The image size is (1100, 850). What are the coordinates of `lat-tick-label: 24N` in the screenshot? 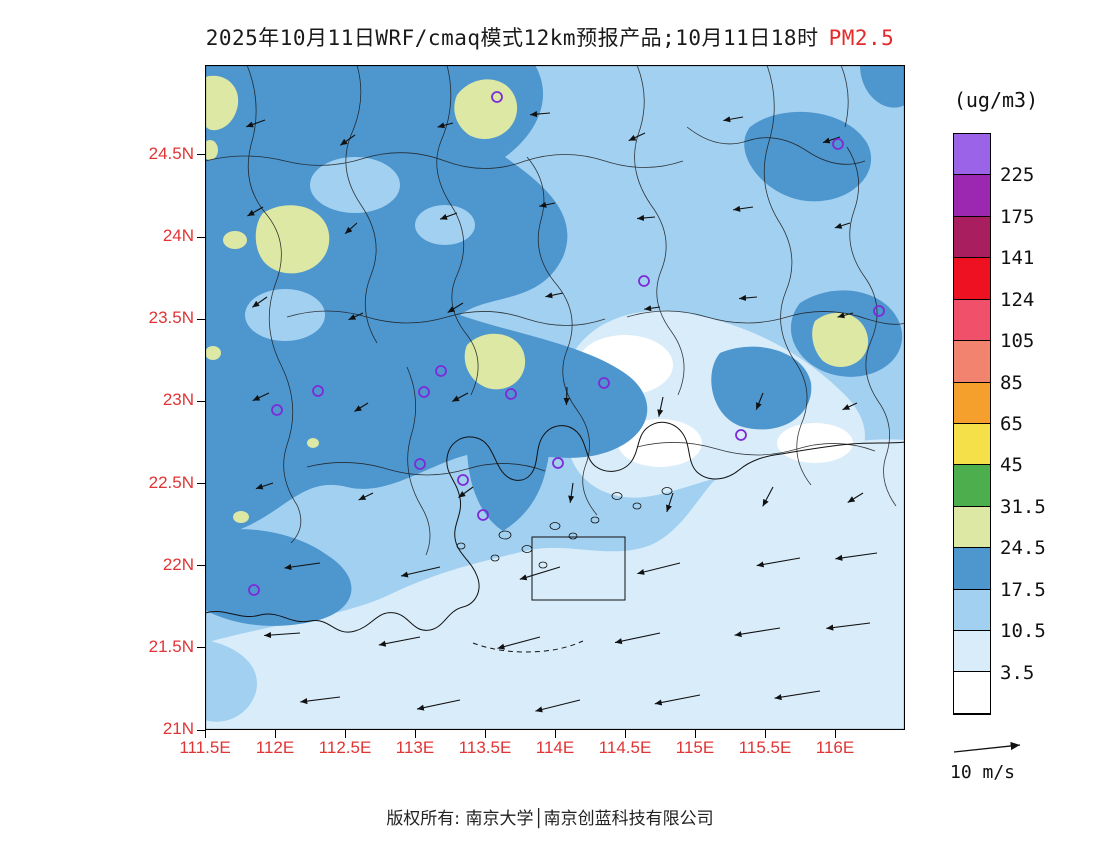 It's located at (178, 236).